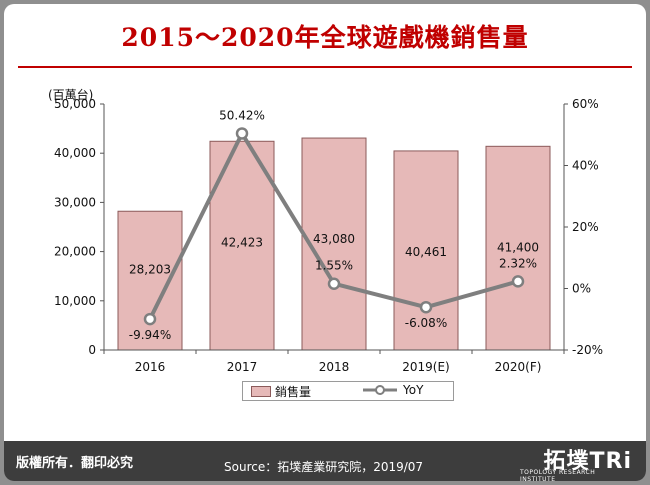  Describe the element at coordinates (581, 289) in the screenshot. I see `y2-tick-label: 0%` at that location.